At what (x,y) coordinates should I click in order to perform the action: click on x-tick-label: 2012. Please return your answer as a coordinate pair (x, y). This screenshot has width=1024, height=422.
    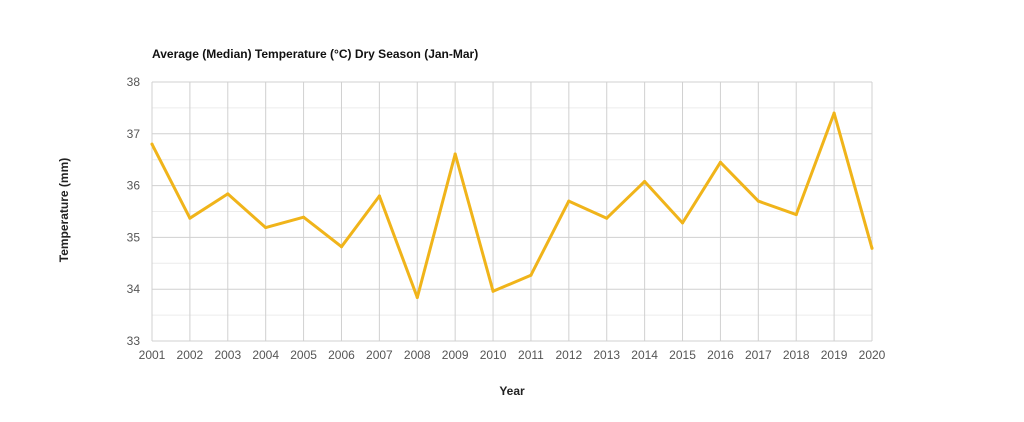
    Looking at the image, I should click on (568, 355).